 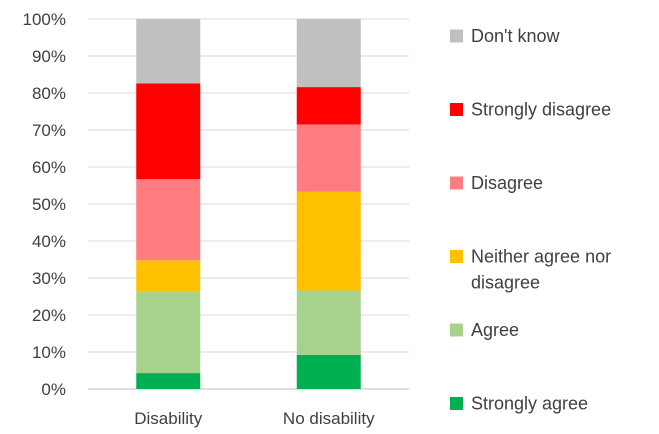 I want to click on category-label: No disability, so click(x=329, y=418).